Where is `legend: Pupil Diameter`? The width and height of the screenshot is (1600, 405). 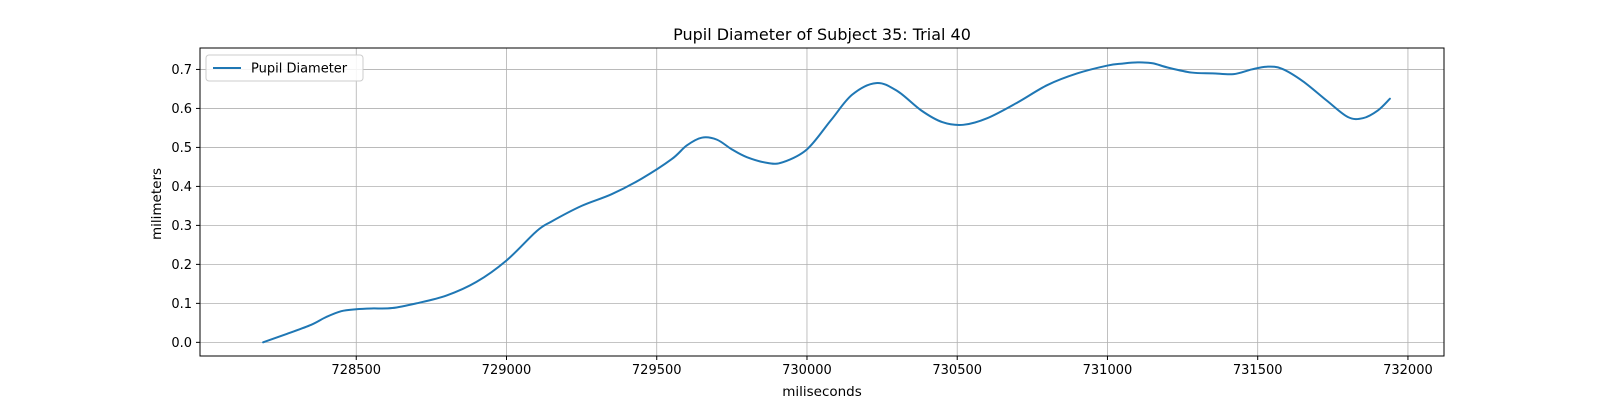
legend: Pupil Diameter is located at coordinates (284, 68).